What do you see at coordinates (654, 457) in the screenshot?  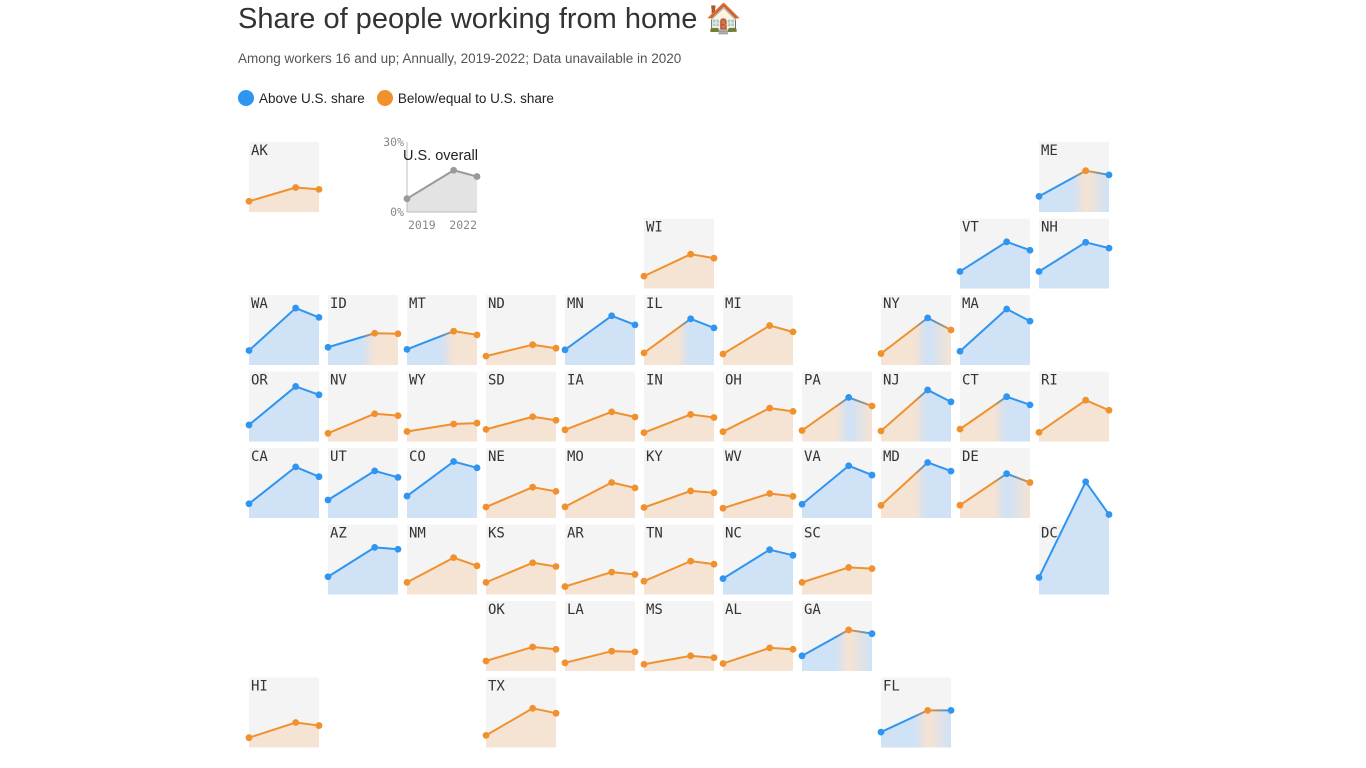 I see `state-label: KY` at bounding box center [654, 457].